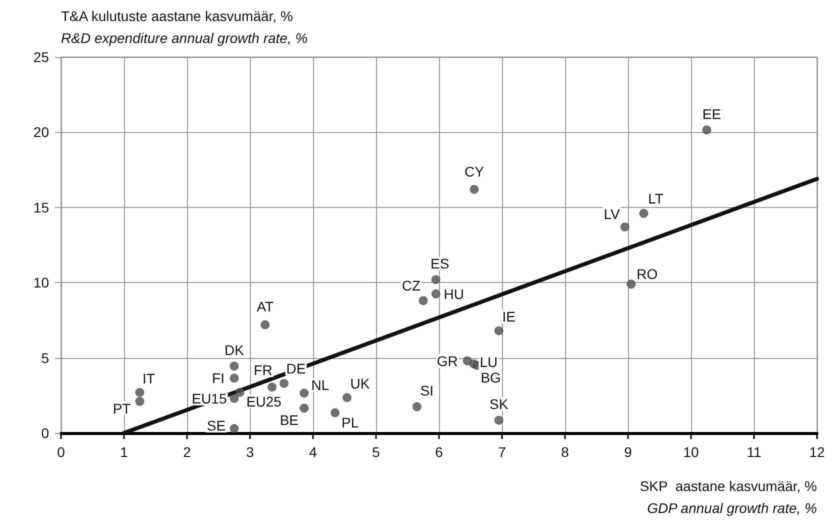  I want to click on annotation: PT, so click(122, 408).